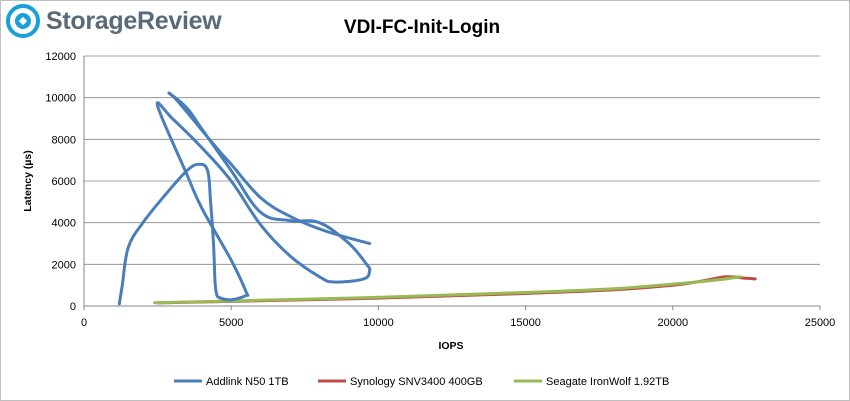 The width and height of the screenshot is (850, 401). I want to click on x-tick-label: 20000, so click(673, 323).